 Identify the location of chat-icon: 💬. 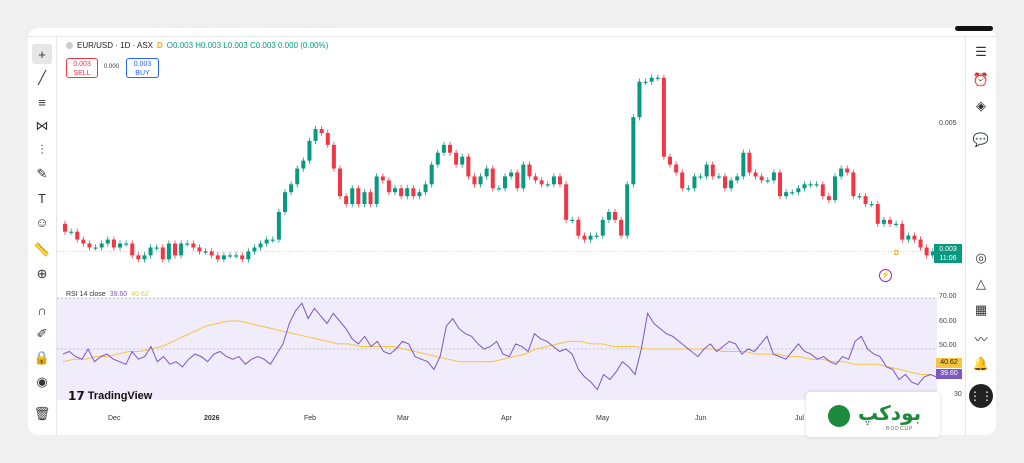
(981, 139).